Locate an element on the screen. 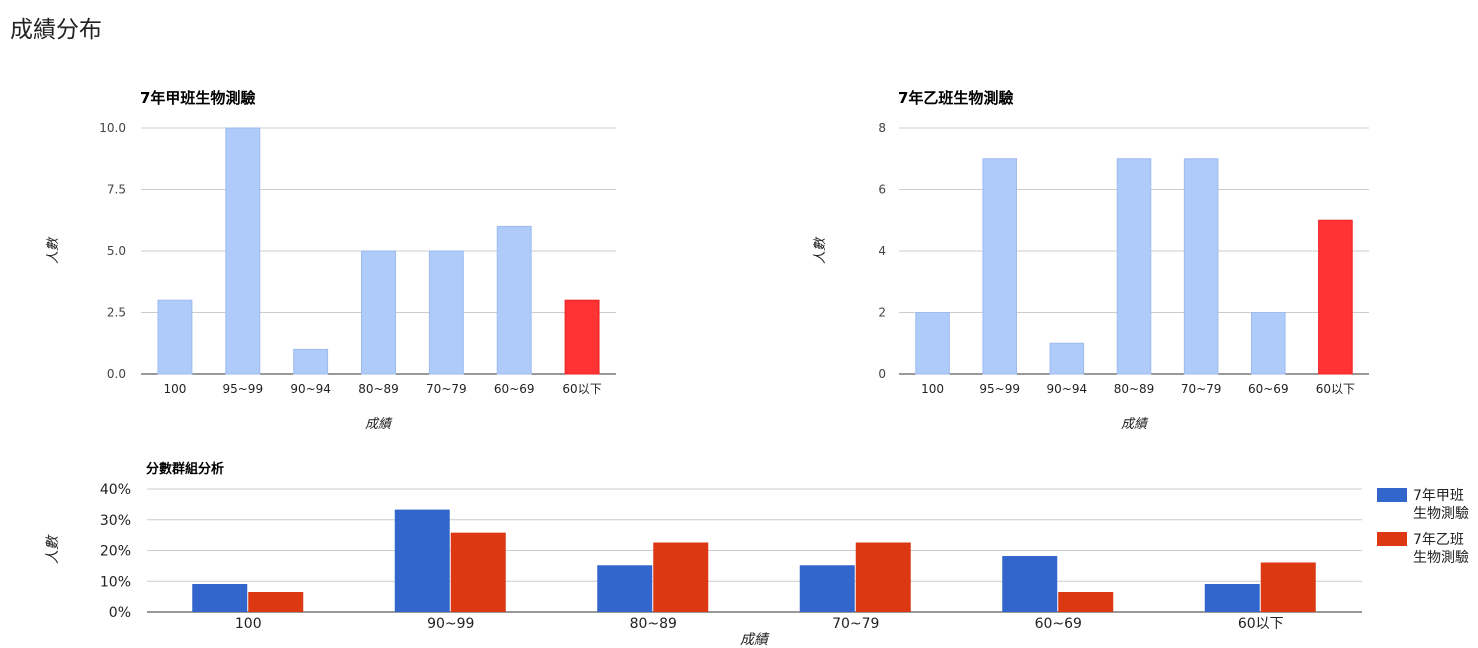  legend: 7年甲班生物測驗 7年乙班生物測驗 is located at coordinates (1423, 527).